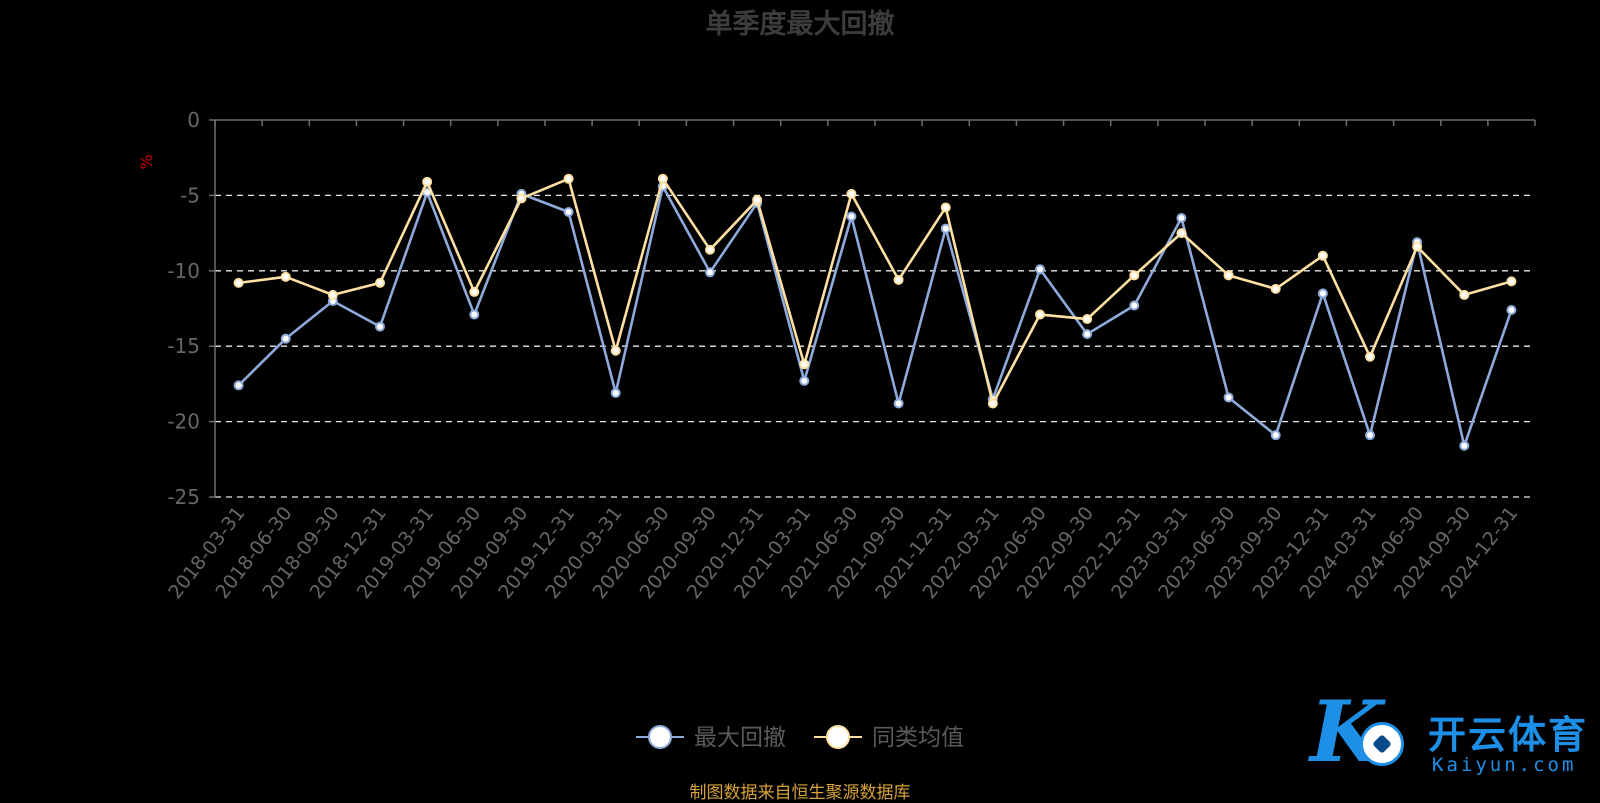 This screenshot has height=803, width=1600. What do you see at coordinates (1508, 735) in the screenshot?
I see `logo-cn-text: 开云体育` at bounding box center [1508, 735].